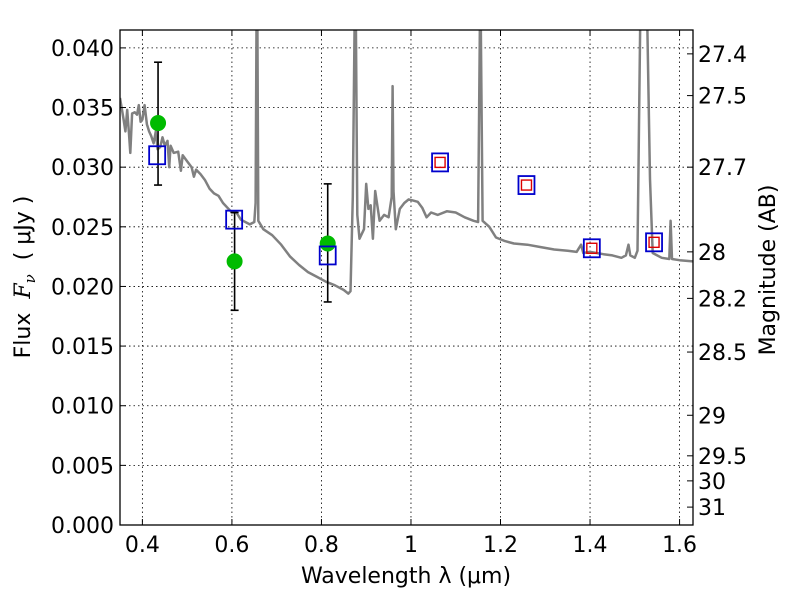 The image size is (800, 600). Describe the element at coordinates (712, 508) in the screenshot. I see `y2-tick-label: 31` at that location.